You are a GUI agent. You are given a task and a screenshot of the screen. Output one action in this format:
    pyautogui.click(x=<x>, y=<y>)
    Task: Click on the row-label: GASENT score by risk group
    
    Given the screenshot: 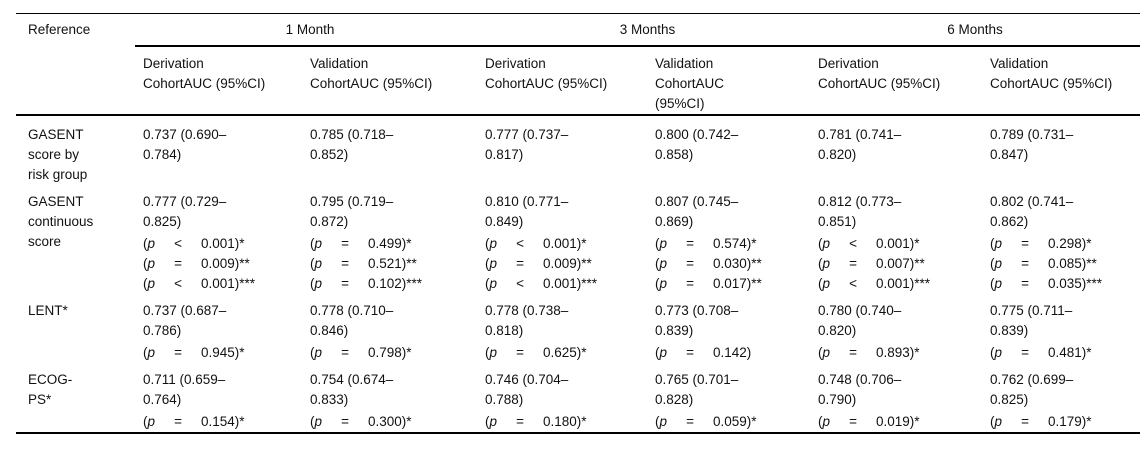 What is the action you would take?
    pyautogui.click(x=85, y=155)
    